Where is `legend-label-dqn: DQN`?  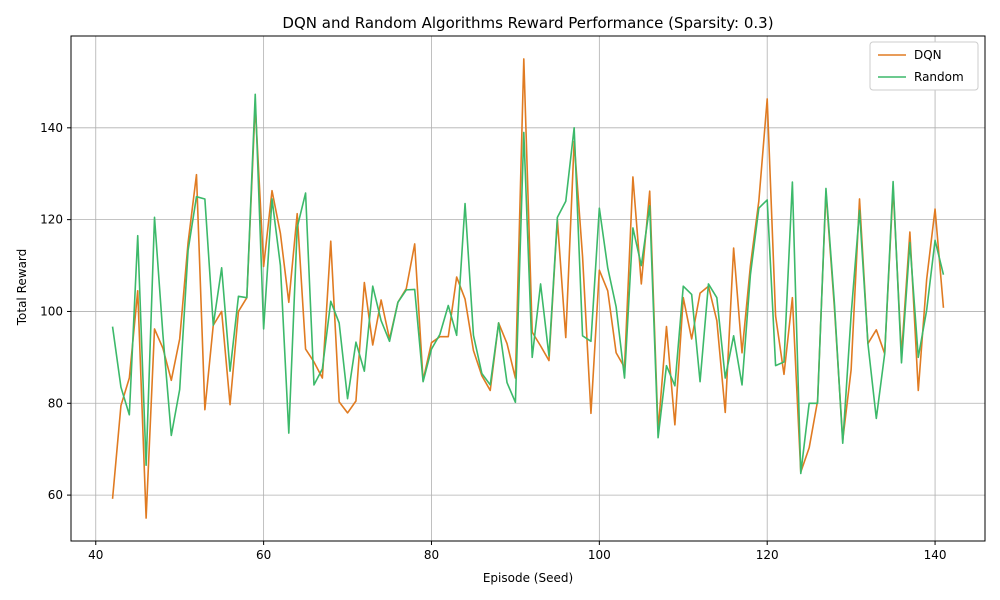
legend-label-dqn: DQN is located at coordinates (928, 55).